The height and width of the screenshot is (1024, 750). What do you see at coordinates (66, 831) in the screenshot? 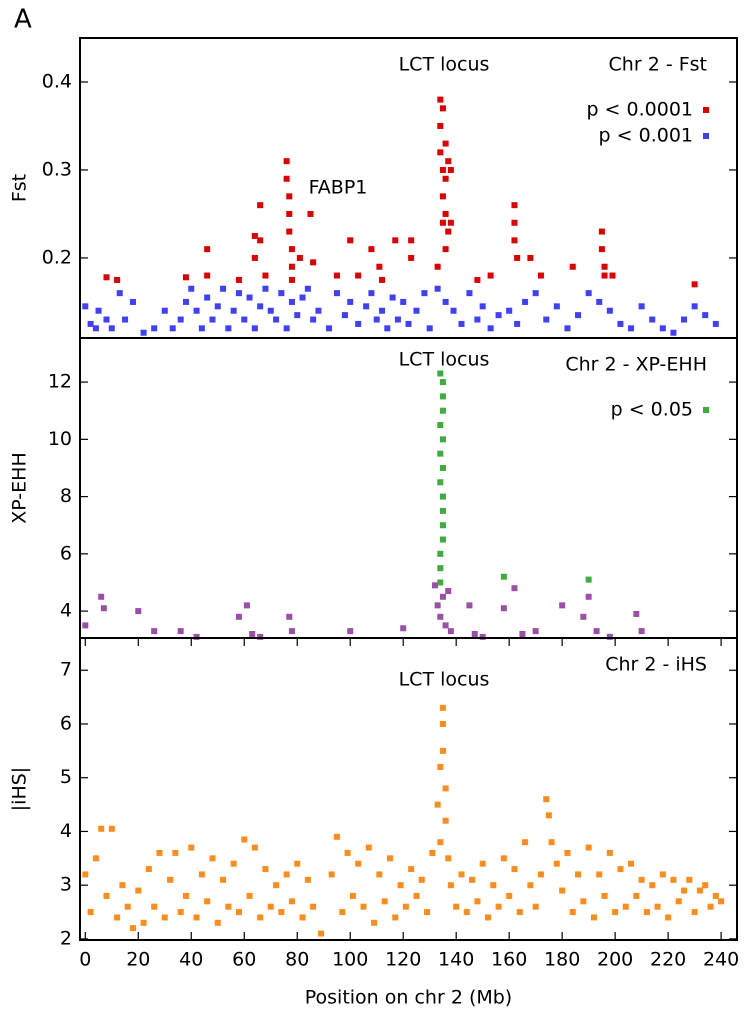
I see `y-tick-label: 4` at bounding box center [66, 831].